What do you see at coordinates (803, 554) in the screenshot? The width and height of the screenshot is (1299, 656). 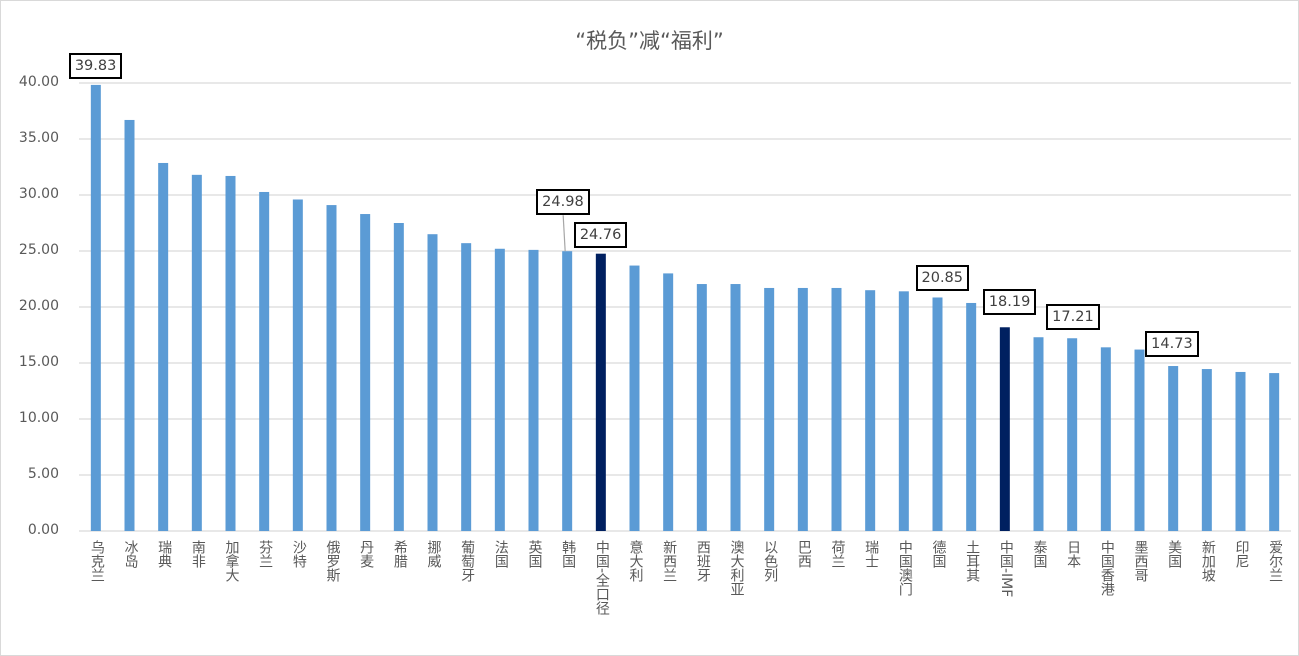 I see `x-tick-label: 巴西` at bounding box center [803, 554].